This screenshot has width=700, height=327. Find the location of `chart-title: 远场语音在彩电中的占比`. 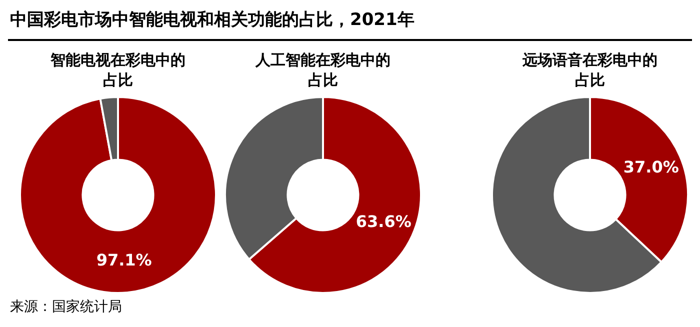

chart-title: 远场语音在彩电中的占比 is located at coordinates (590, 70).